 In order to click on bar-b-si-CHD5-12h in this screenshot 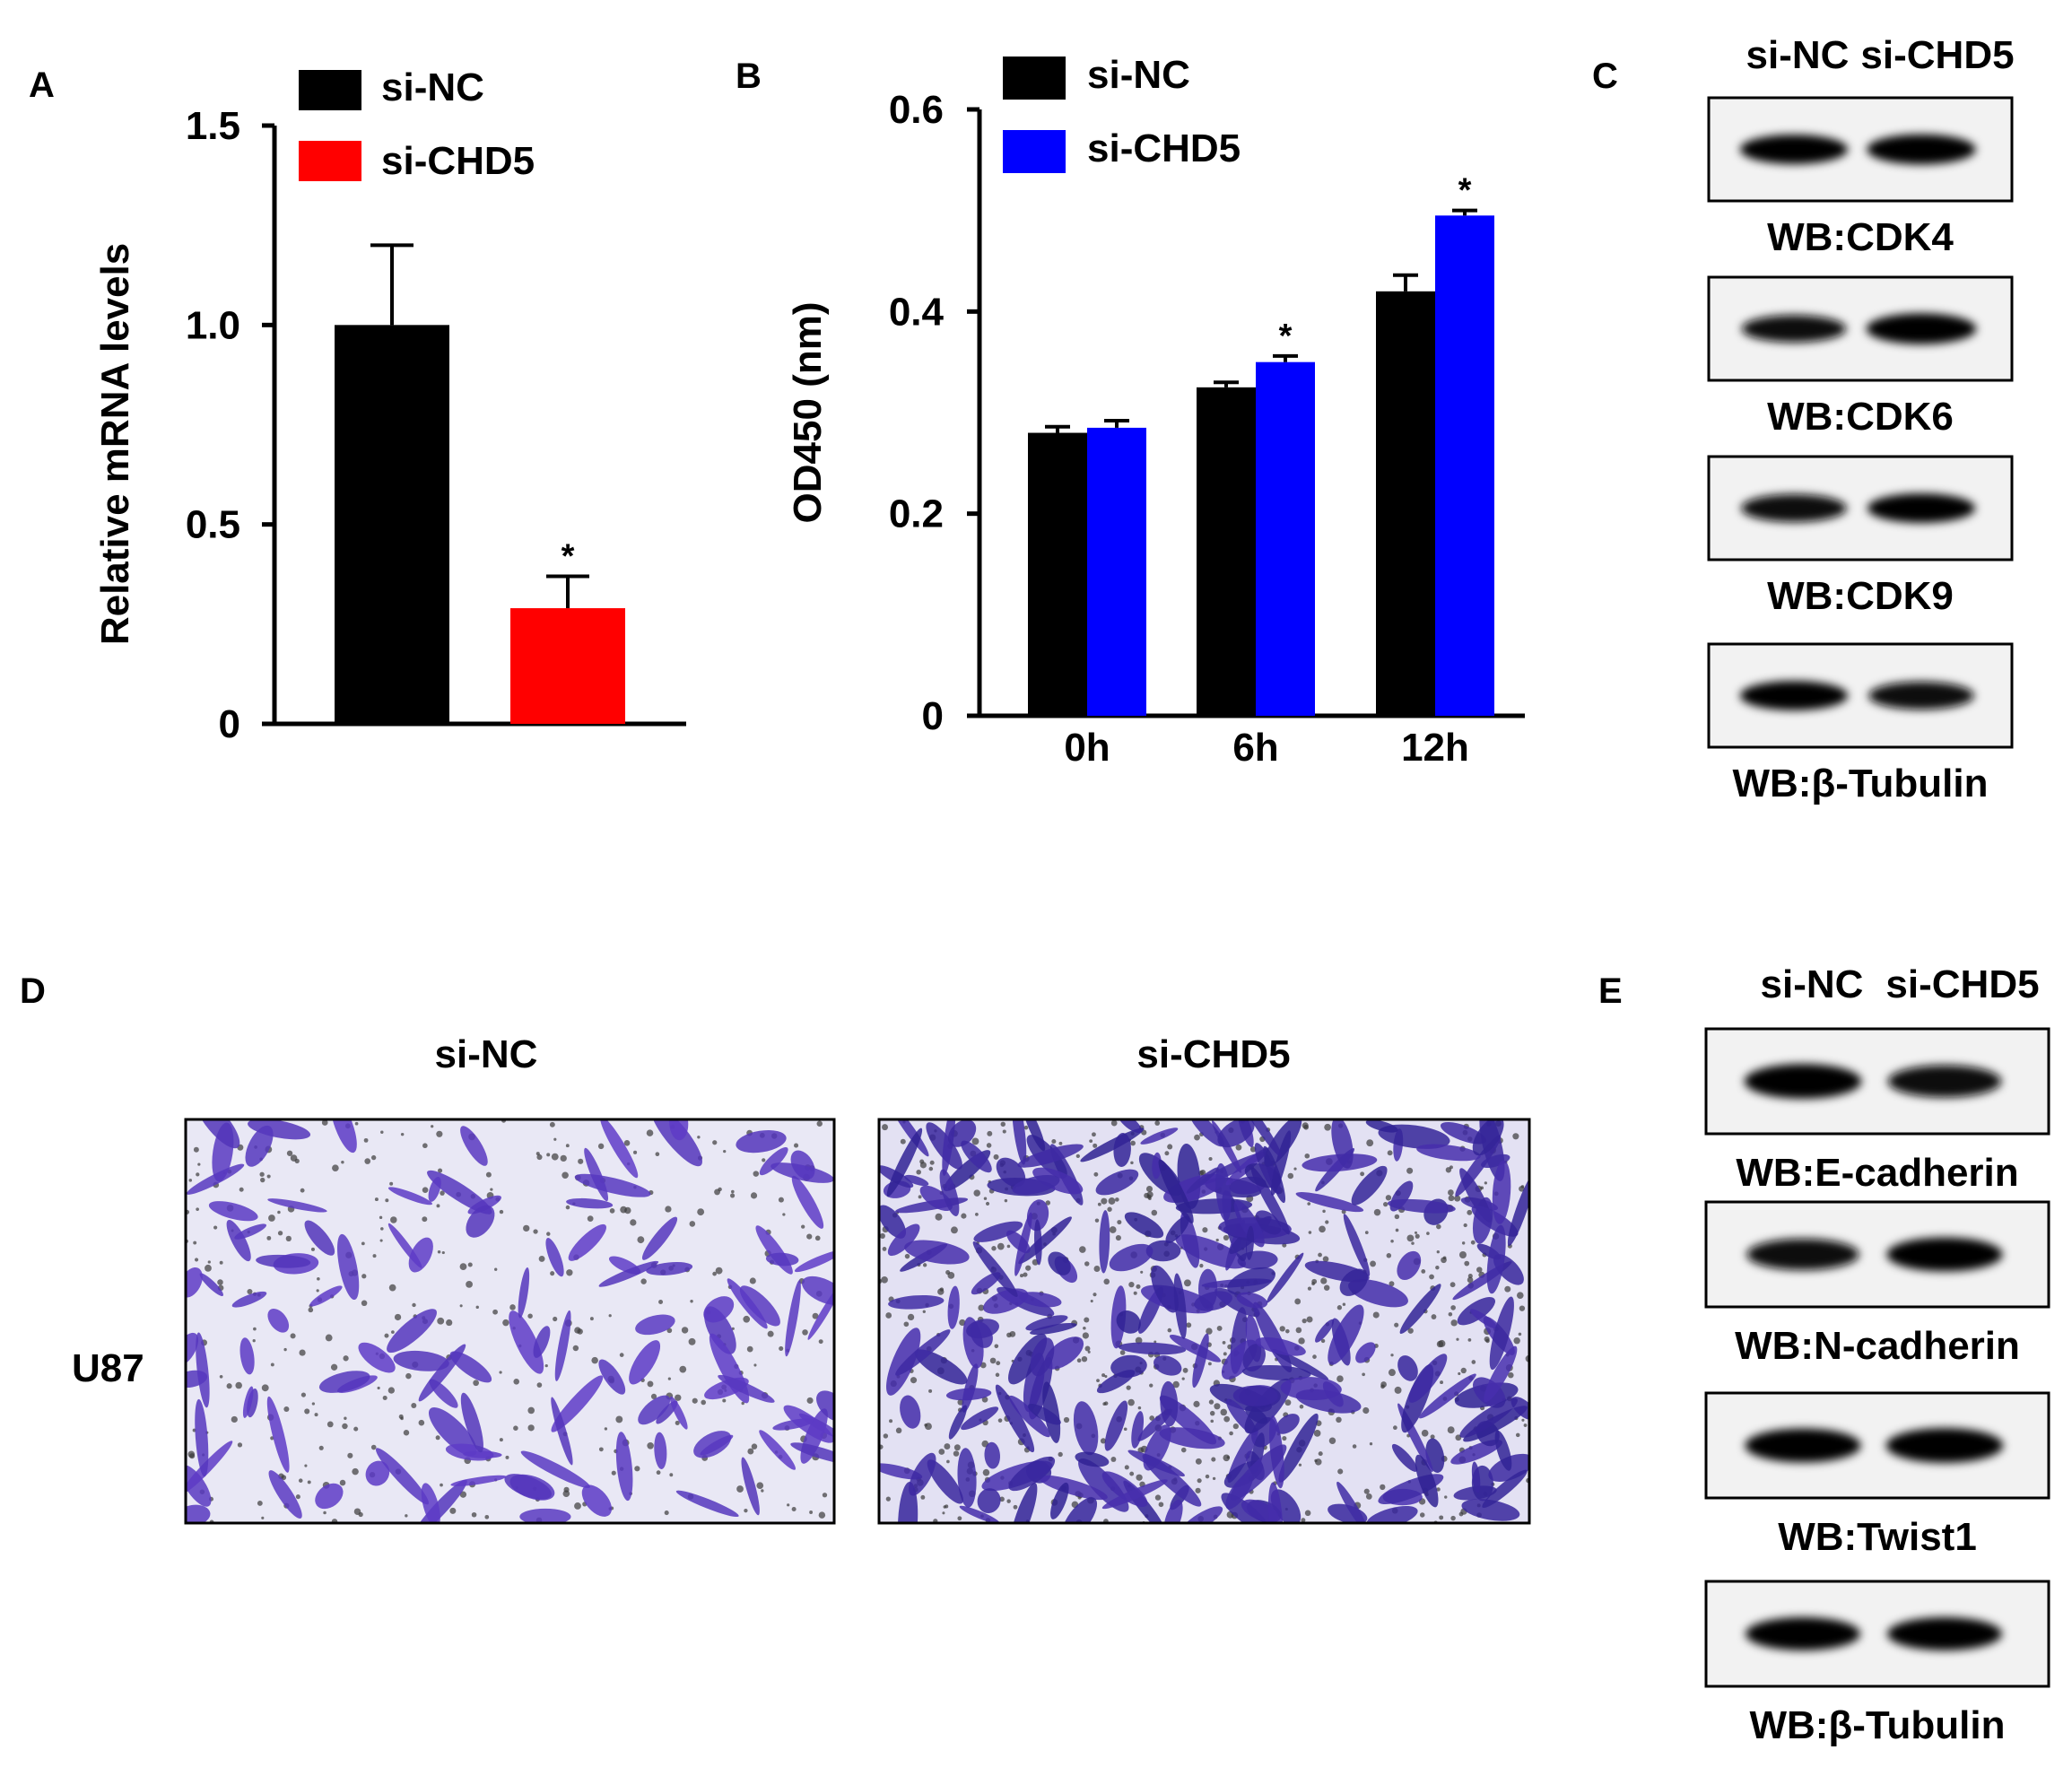, I will do `click(1464, 466)`.